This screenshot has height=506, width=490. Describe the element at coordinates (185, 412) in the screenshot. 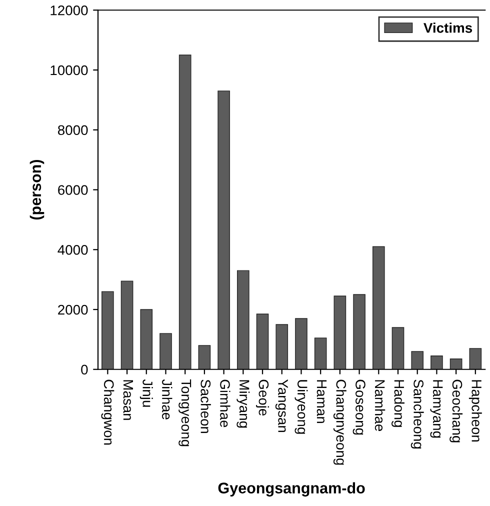

I see `x-tick-label: Tongyeong` at that location.